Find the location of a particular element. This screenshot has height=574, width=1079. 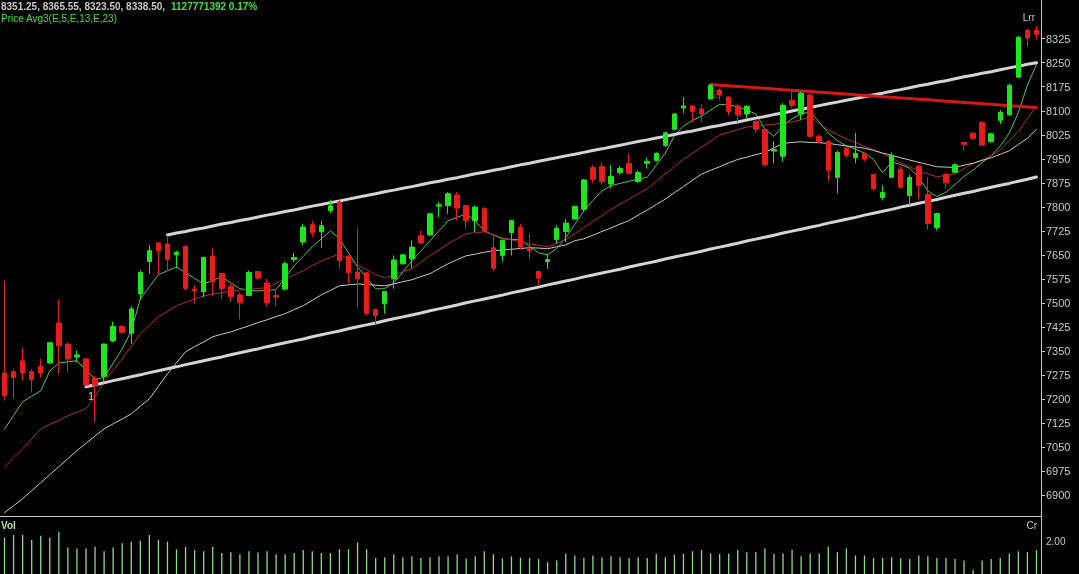

y-tick-label: 8175 is located at coordinates (1058, 86).